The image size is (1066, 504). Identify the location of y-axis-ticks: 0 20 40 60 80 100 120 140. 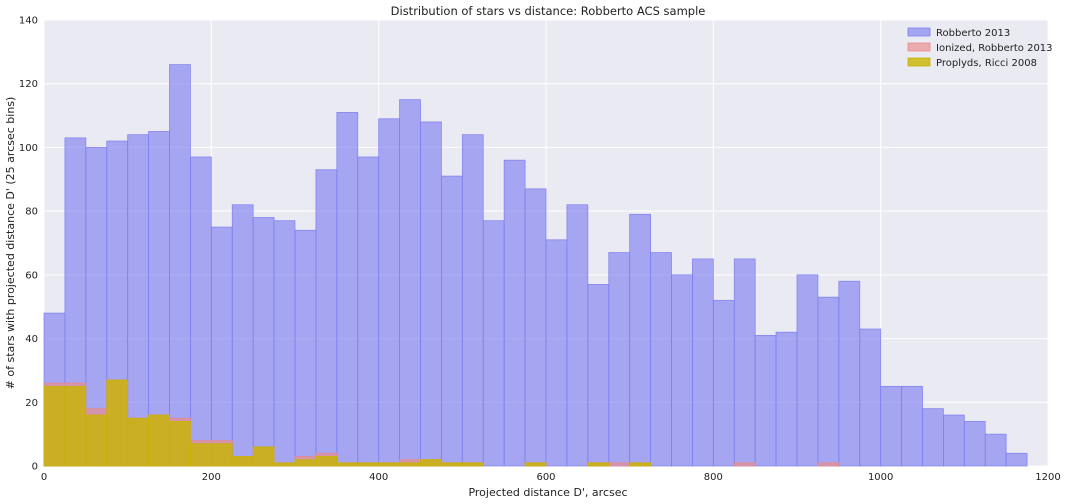
(28, 244).